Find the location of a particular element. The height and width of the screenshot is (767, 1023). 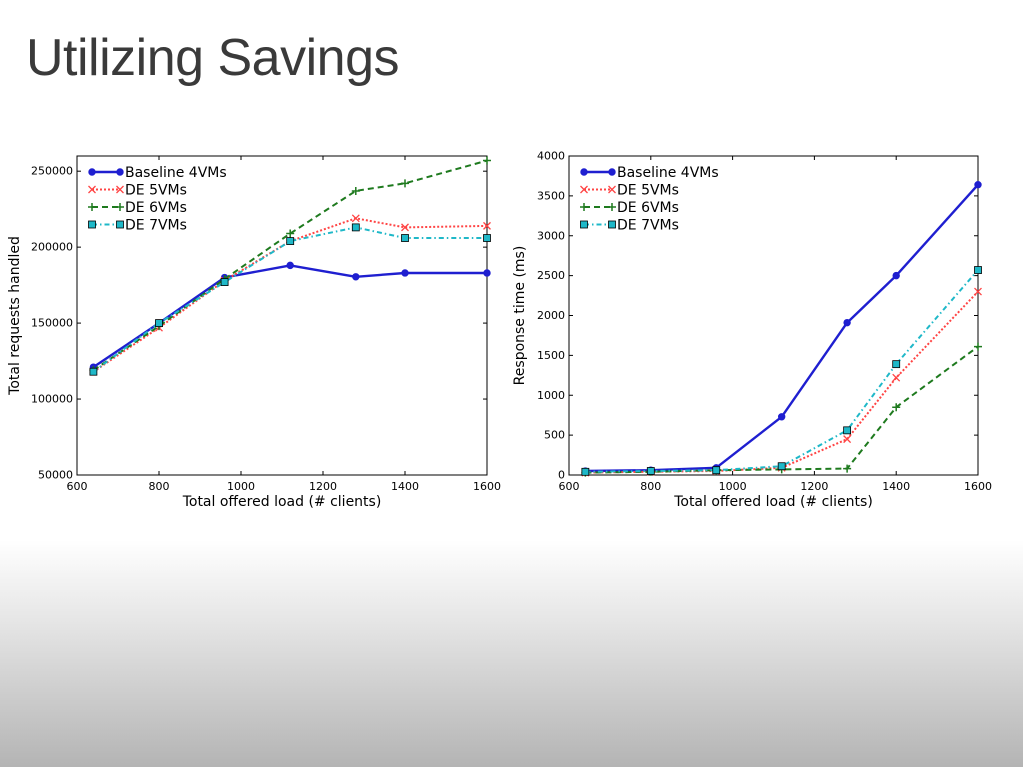

y-tick-label: 3500 is located at coordinates (551, 195).